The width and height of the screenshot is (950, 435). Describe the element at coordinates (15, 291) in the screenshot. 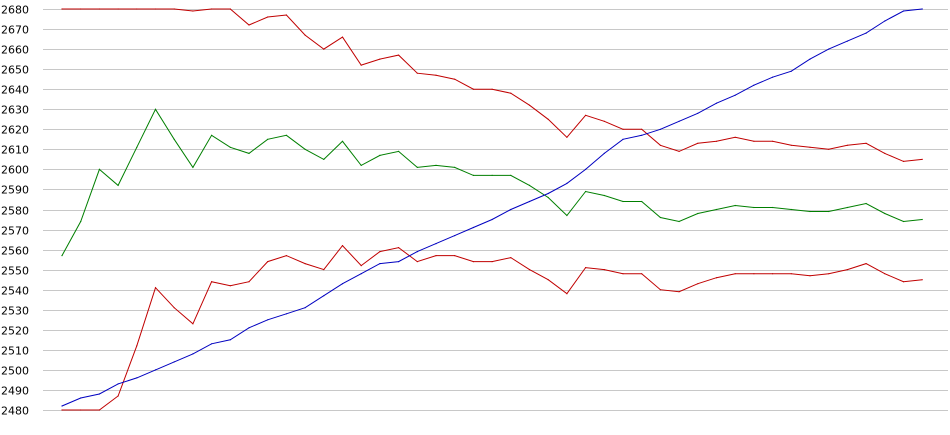

I see `y-tick-label: 2540` at that location.